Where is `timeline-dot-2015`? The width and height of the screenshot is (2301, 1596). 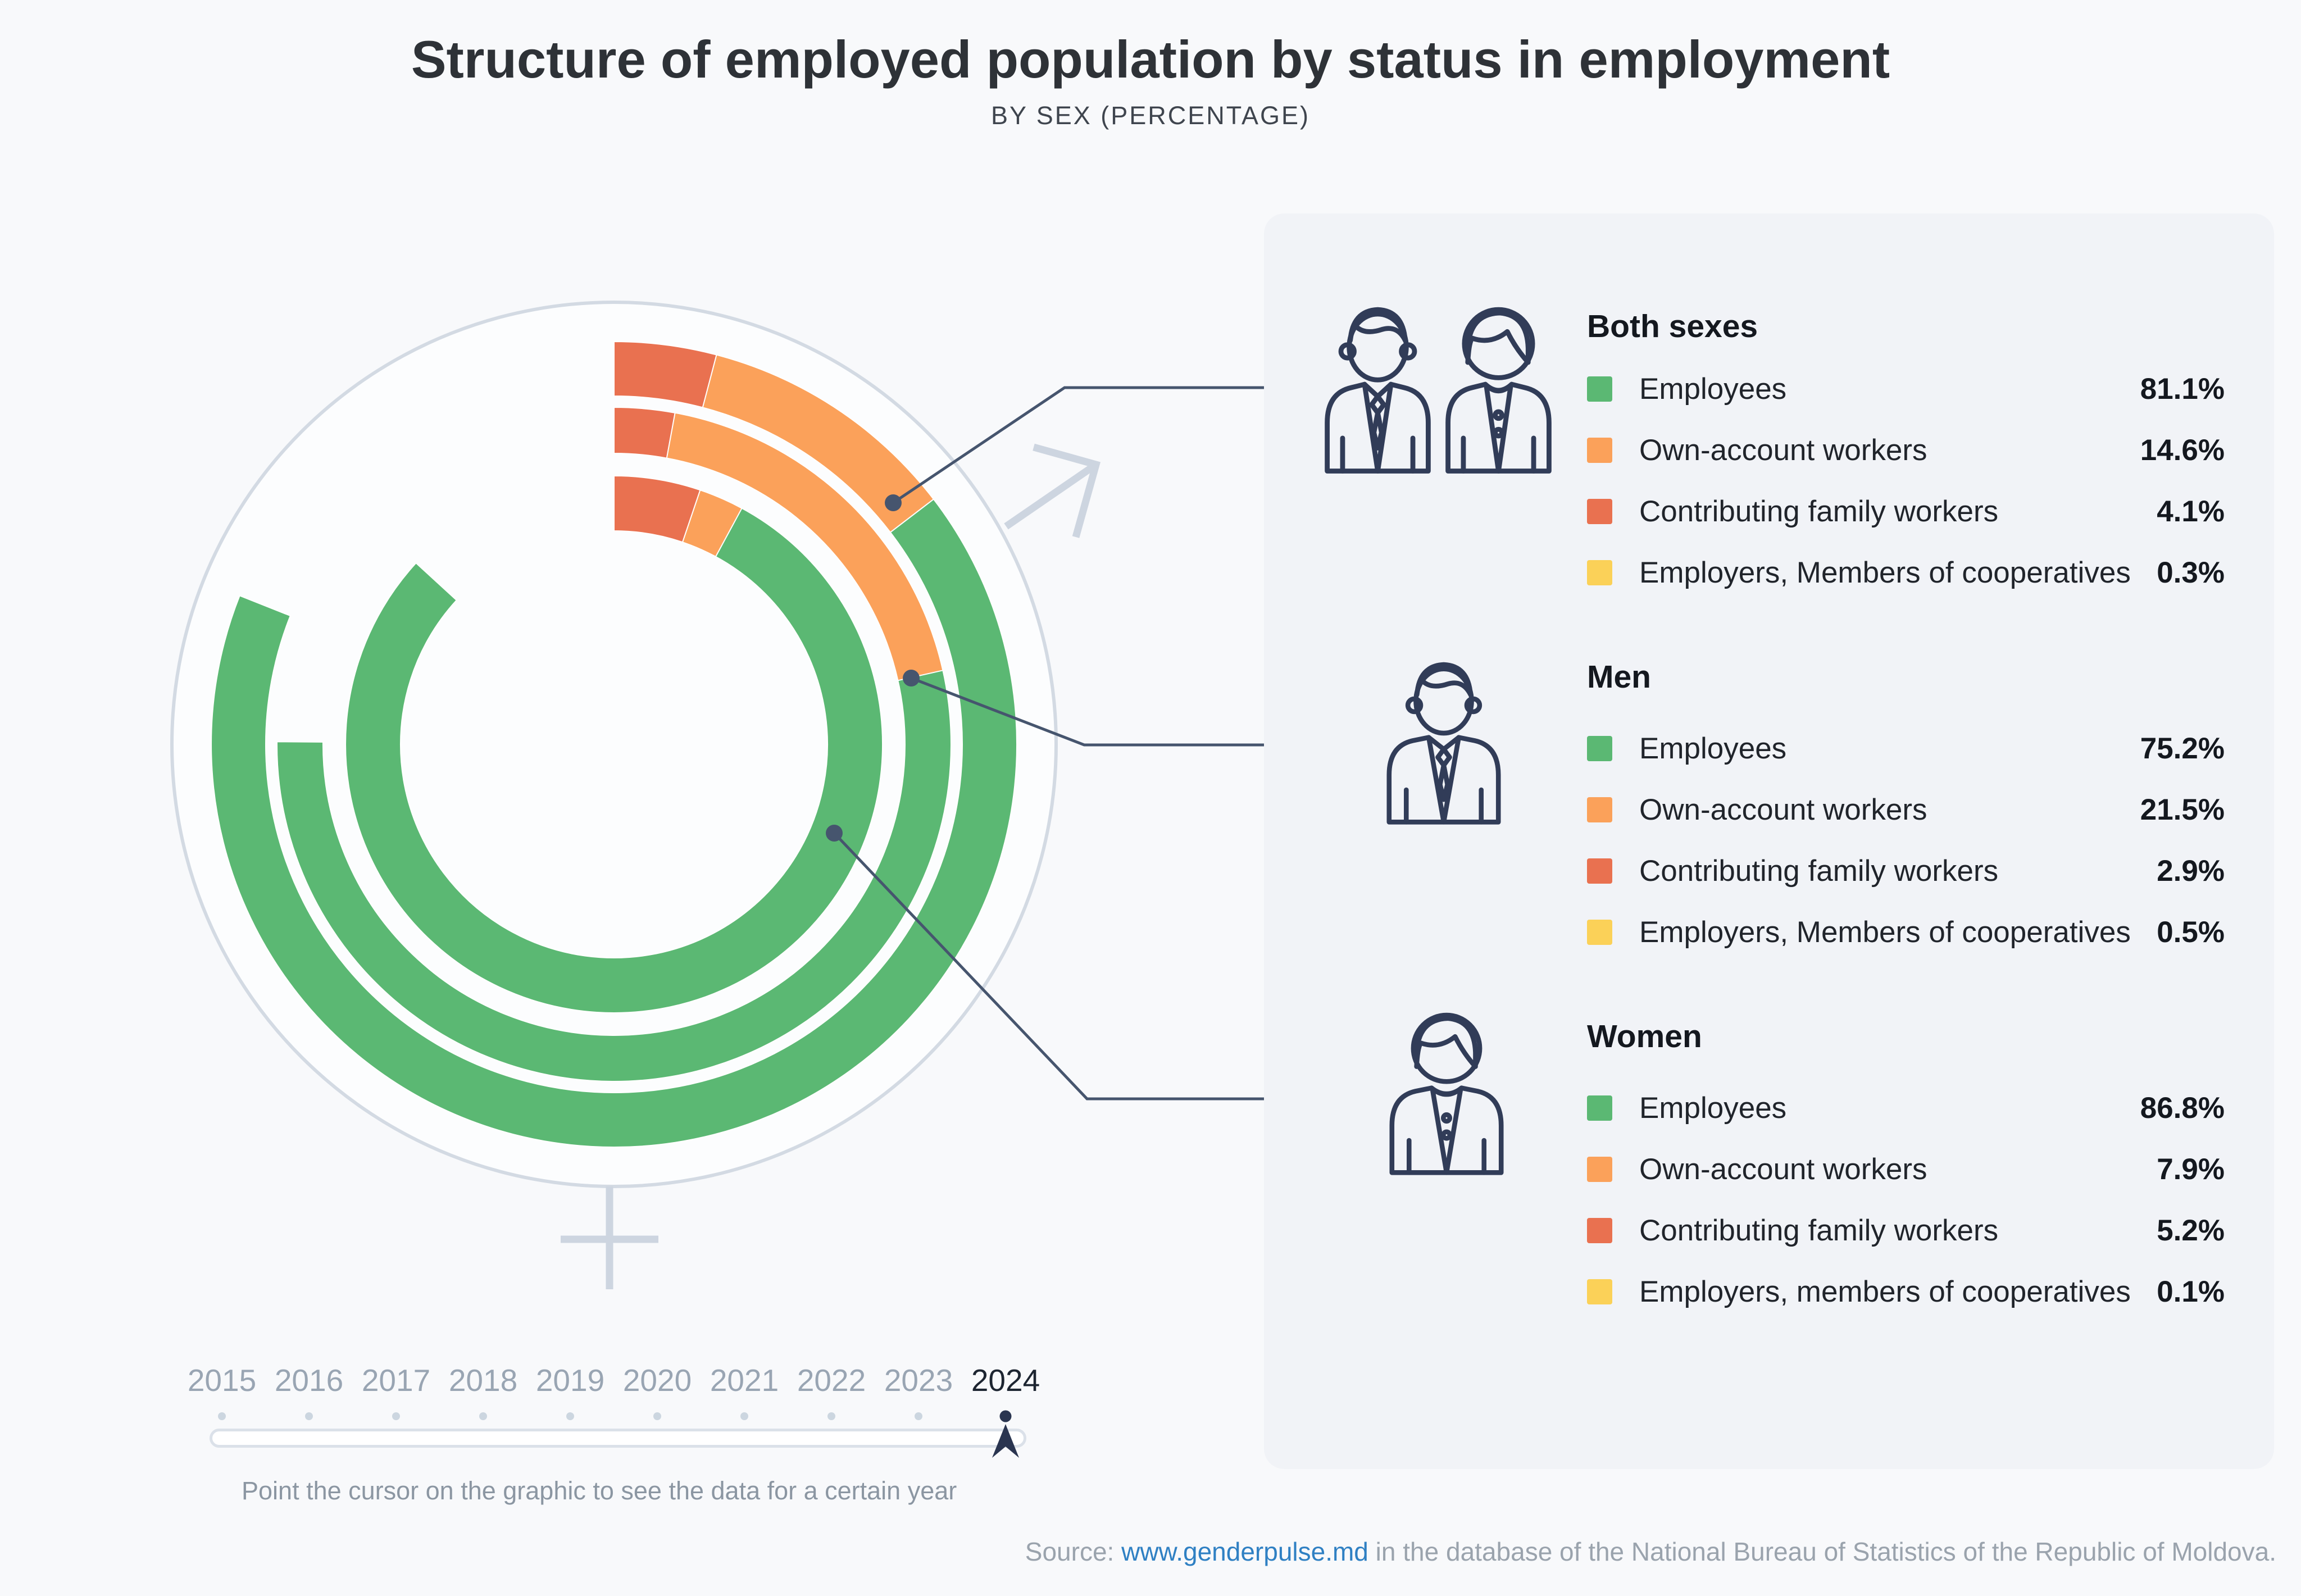 timeline-dot-2015 is located at coordinates (222, 1416).